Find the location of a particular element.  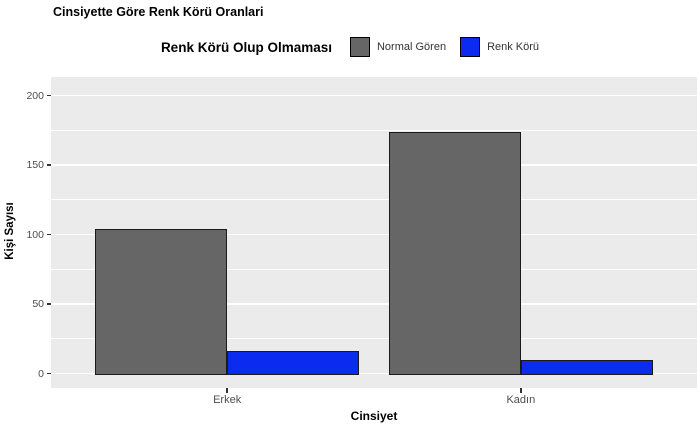

y-tick-label: 150 is located at coordinates (35, 165).